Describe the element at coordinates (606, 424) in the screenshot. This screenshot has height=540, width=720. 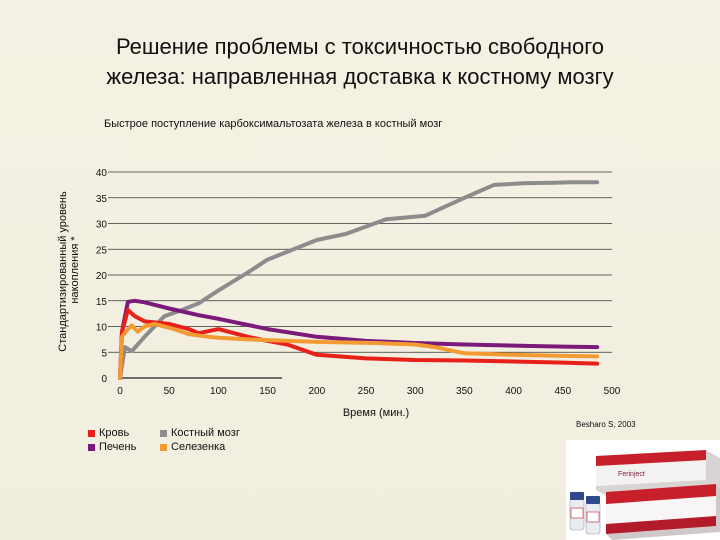
I see `source-note: Besharo S, 2003` at that location.